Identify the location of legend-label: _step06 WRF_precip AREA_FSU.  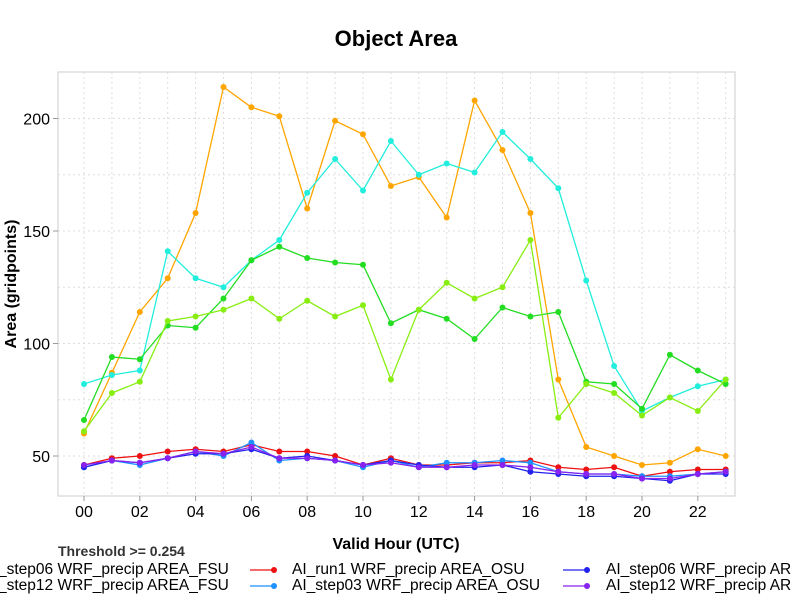
(114, 569).